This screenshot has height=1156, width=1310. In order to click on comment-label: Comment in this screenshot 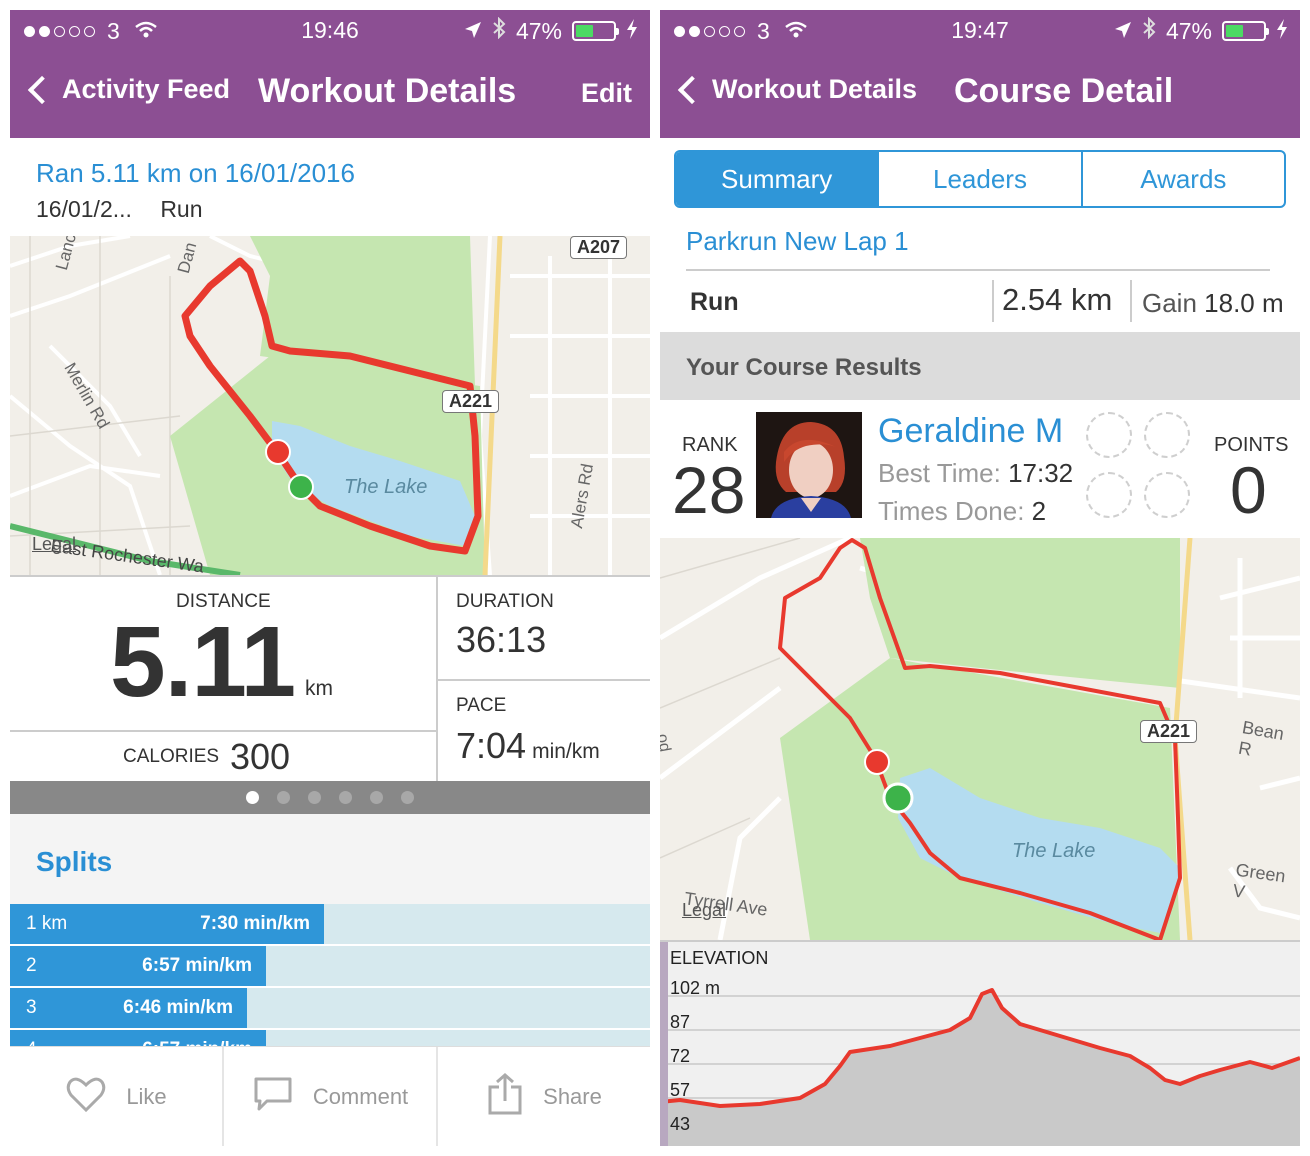, I will do `click(360, 1096)`.